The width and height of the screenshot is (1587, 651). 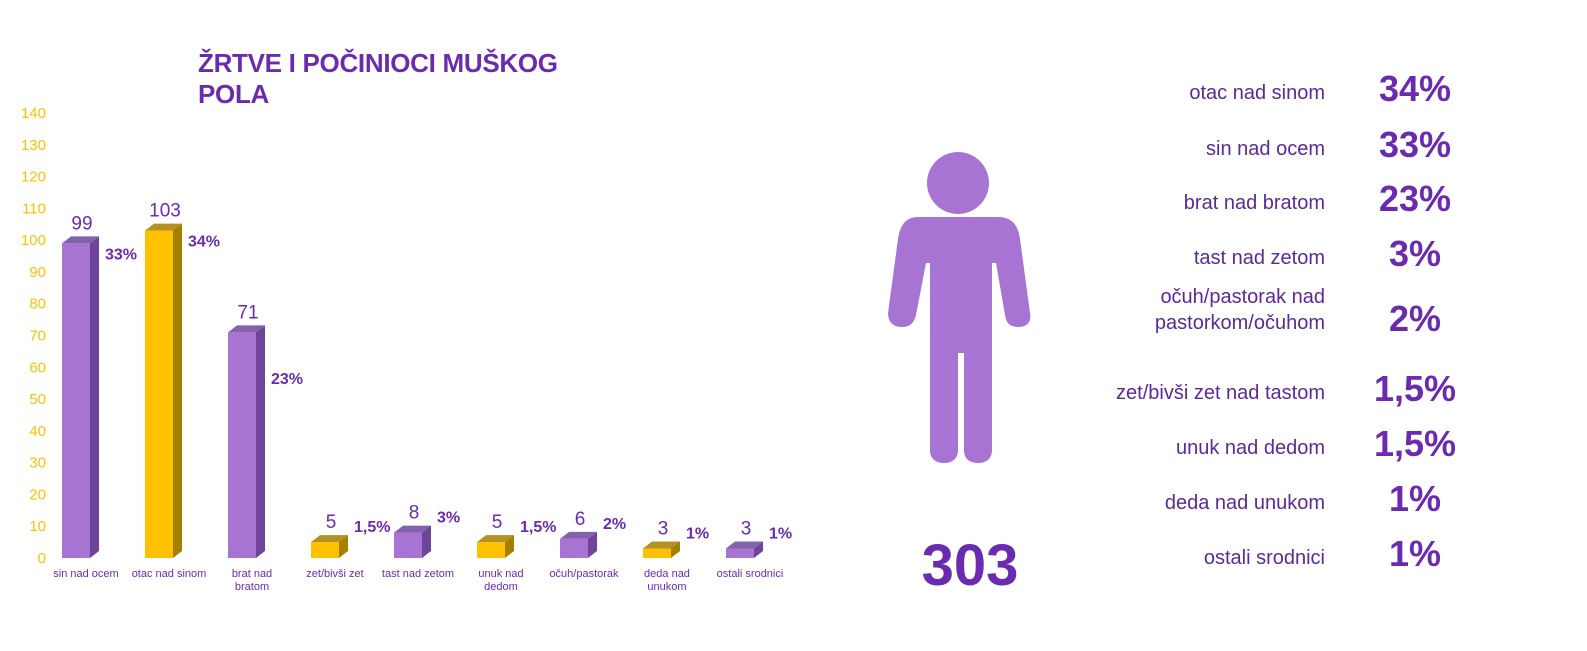 What do you see at coordinates (252, 587) in the screenshot?
I see `x-tick-label: bratom` at bounding box center [252, 587].